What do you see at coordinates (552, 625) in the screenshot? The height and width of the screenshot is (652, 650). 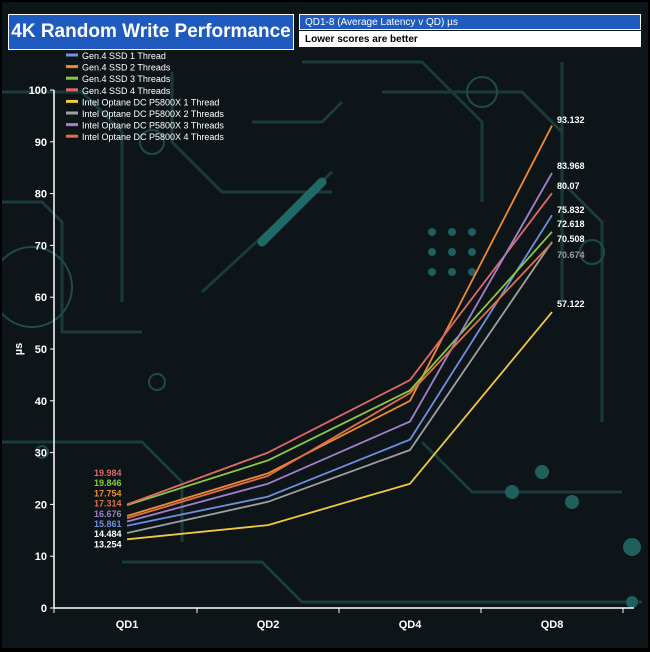 I see `x-tick-label: QD8` at bounding box center [552, 625].